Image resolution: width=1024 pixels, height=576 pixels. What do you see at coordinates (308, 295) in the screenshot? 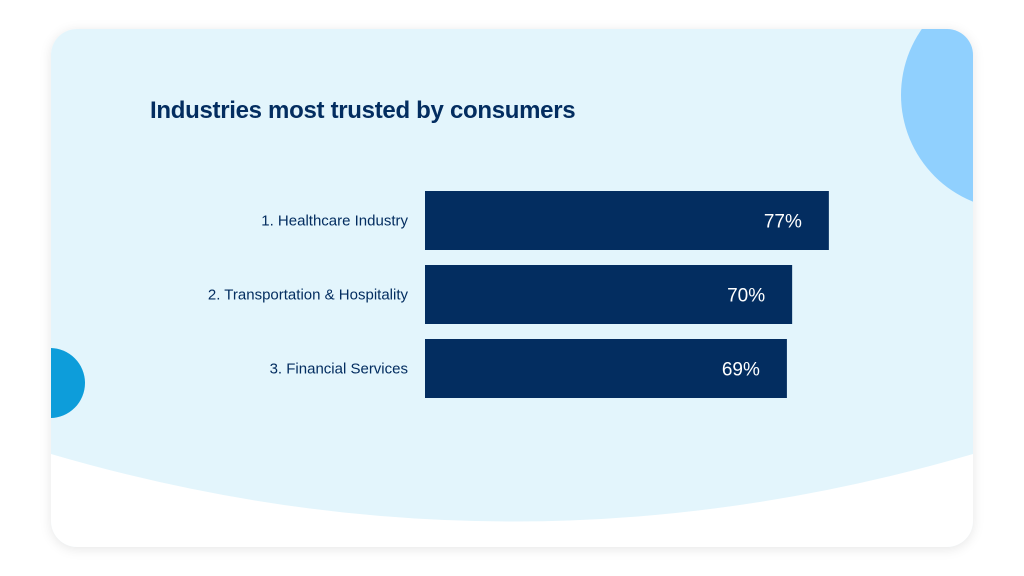
I see `category-label-2: 2. Transportation & Hospitality` at bounding box center [308, 295].